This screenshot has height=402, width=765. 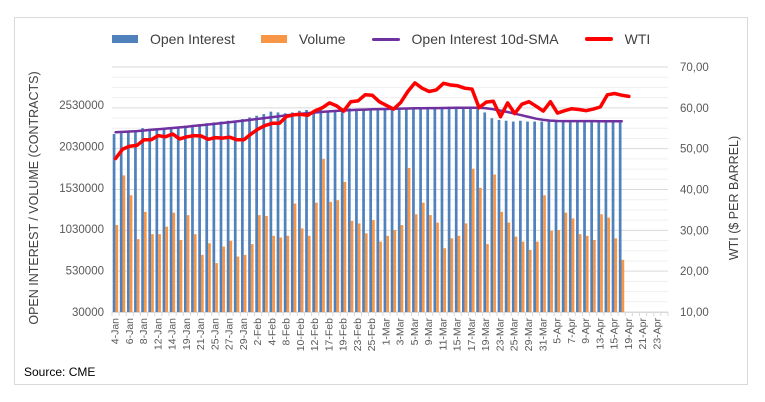 I want to click on x-tick-label: 27-Jan, so click(x=230, y=334).